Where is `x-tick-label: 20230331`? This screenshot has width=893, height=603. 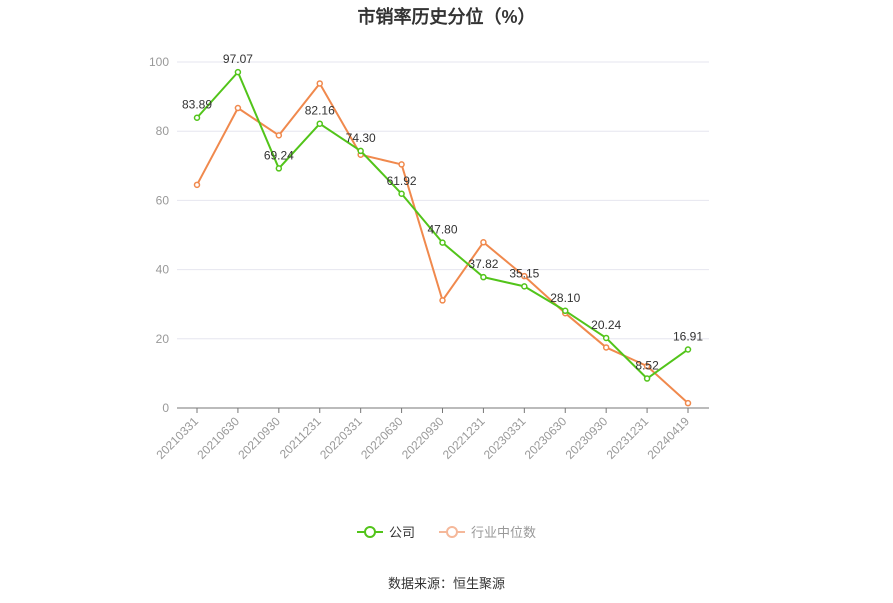 x-tick-label: 20230331 is located at coordinates (505, 438).